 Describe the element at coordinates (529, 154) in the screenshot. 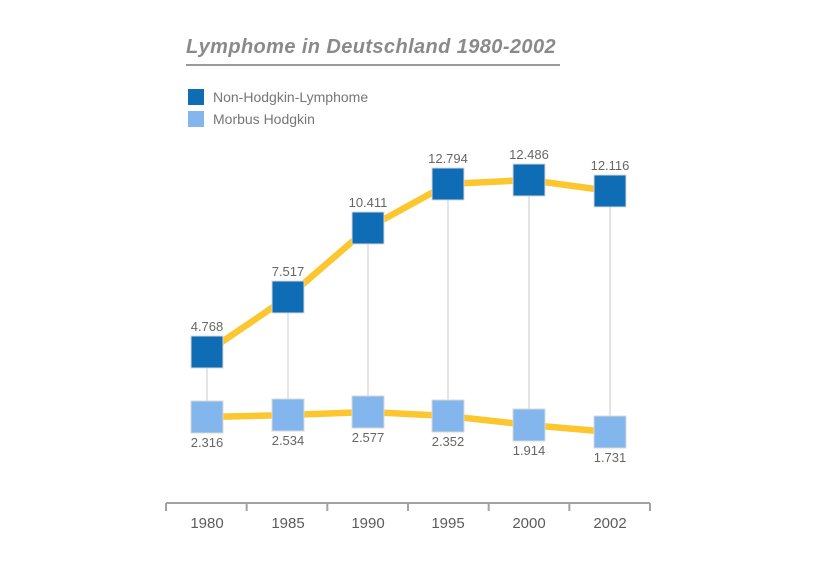

I see `value-label: 12.486` at that location.